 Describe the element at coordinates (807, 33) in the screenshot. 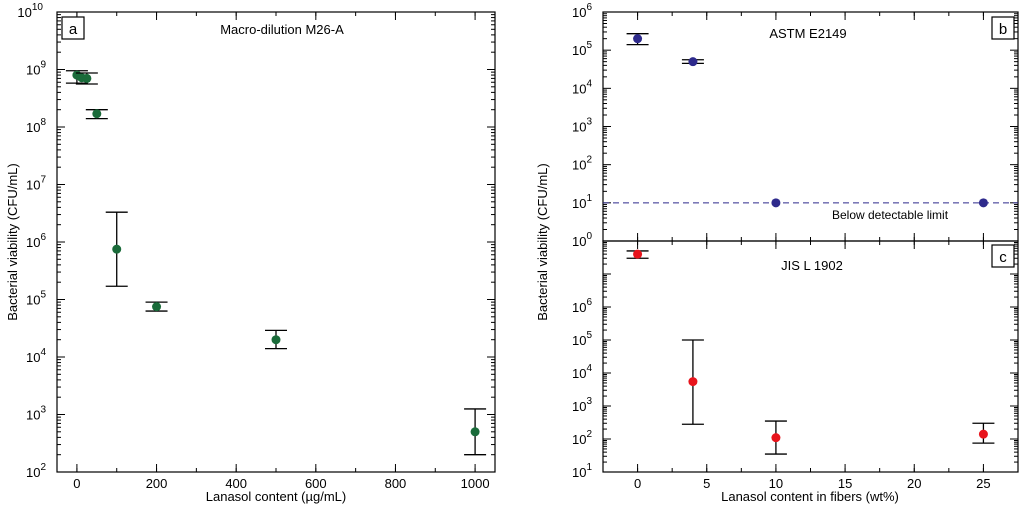

I see `panel-b-title: ASTM E2149` at that location.